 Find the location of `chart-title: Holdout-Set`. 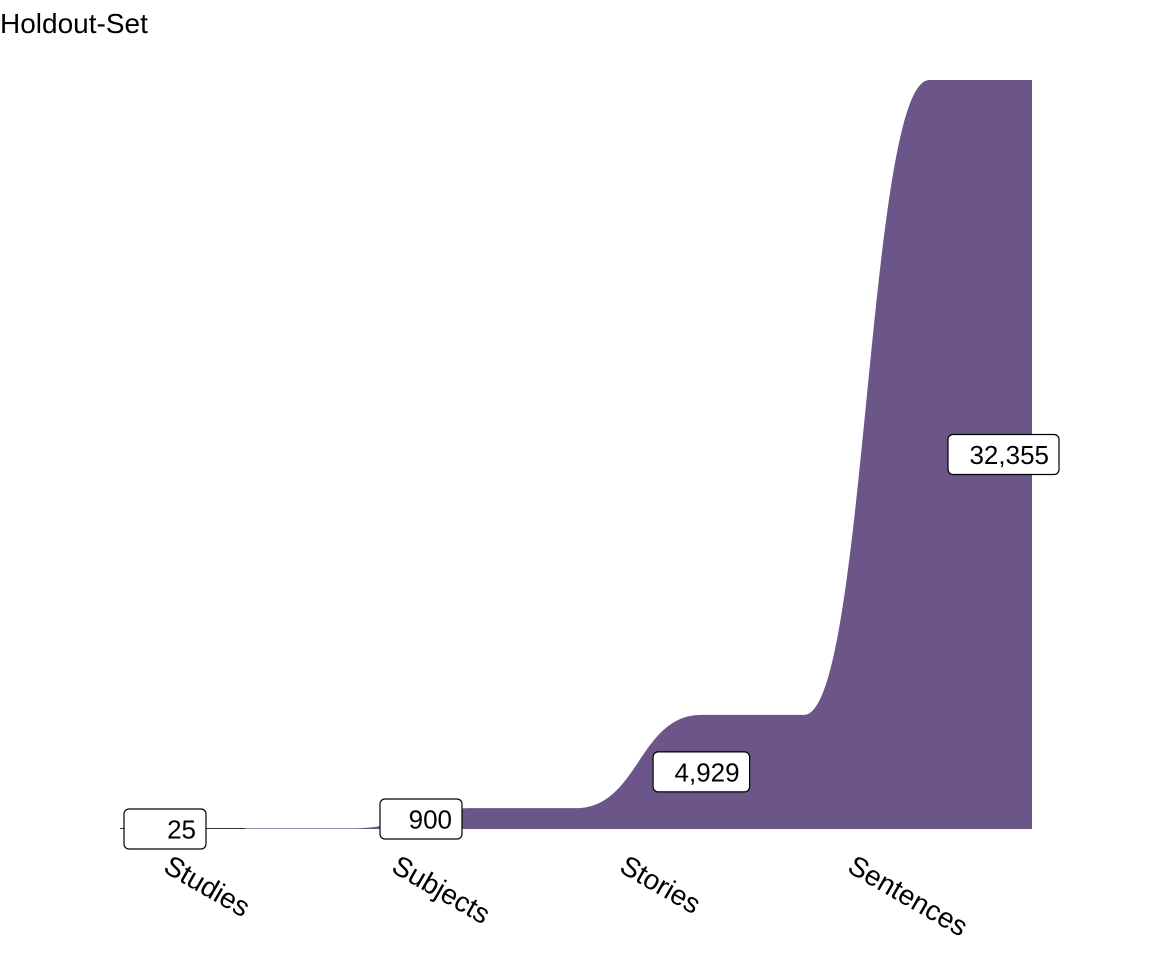

chart-title: Holdout-Set is located at coordinates (74, 23).